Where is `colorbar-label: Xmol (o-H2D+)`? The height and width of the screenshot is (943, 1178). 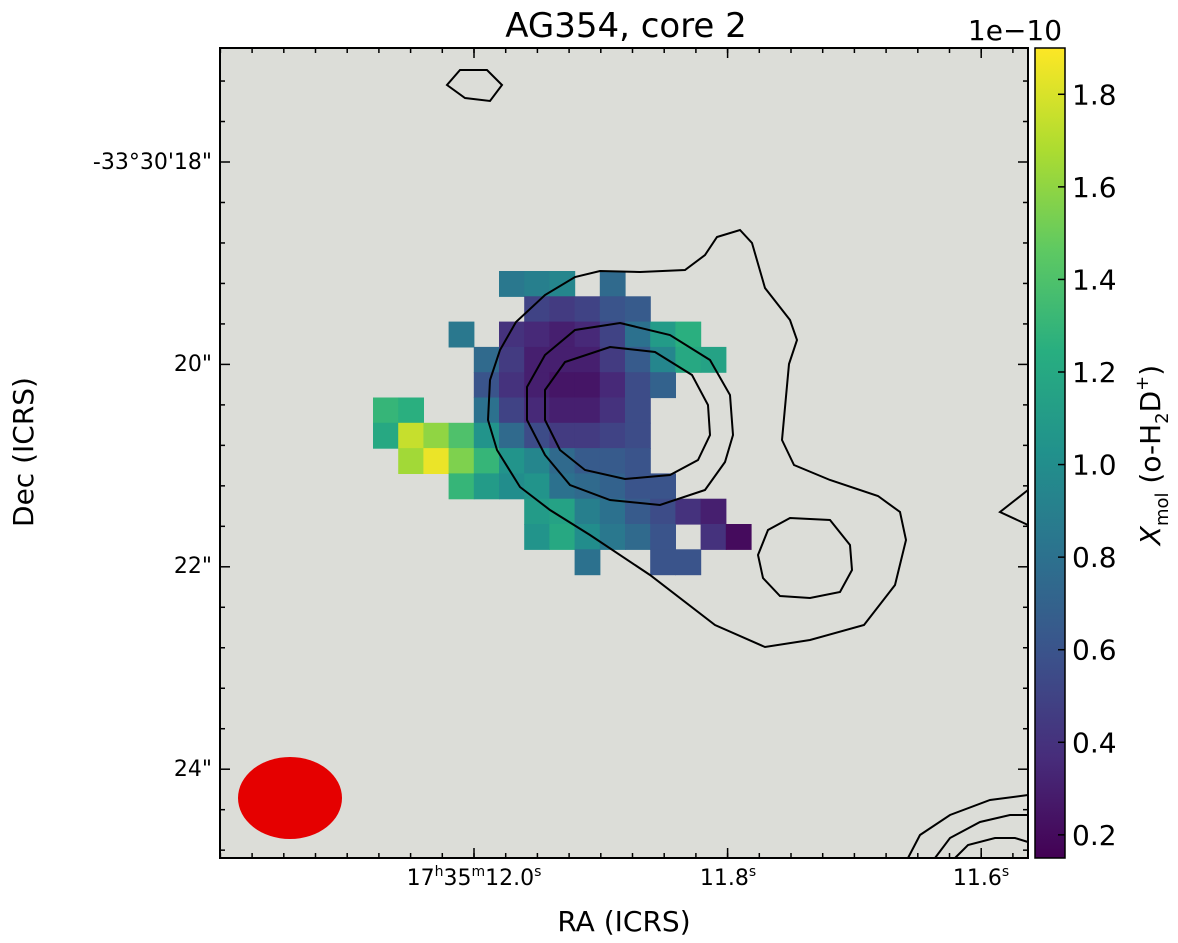 colorbar-label: Xmol (o-H2D+) is located at coordinates (1152, 456).